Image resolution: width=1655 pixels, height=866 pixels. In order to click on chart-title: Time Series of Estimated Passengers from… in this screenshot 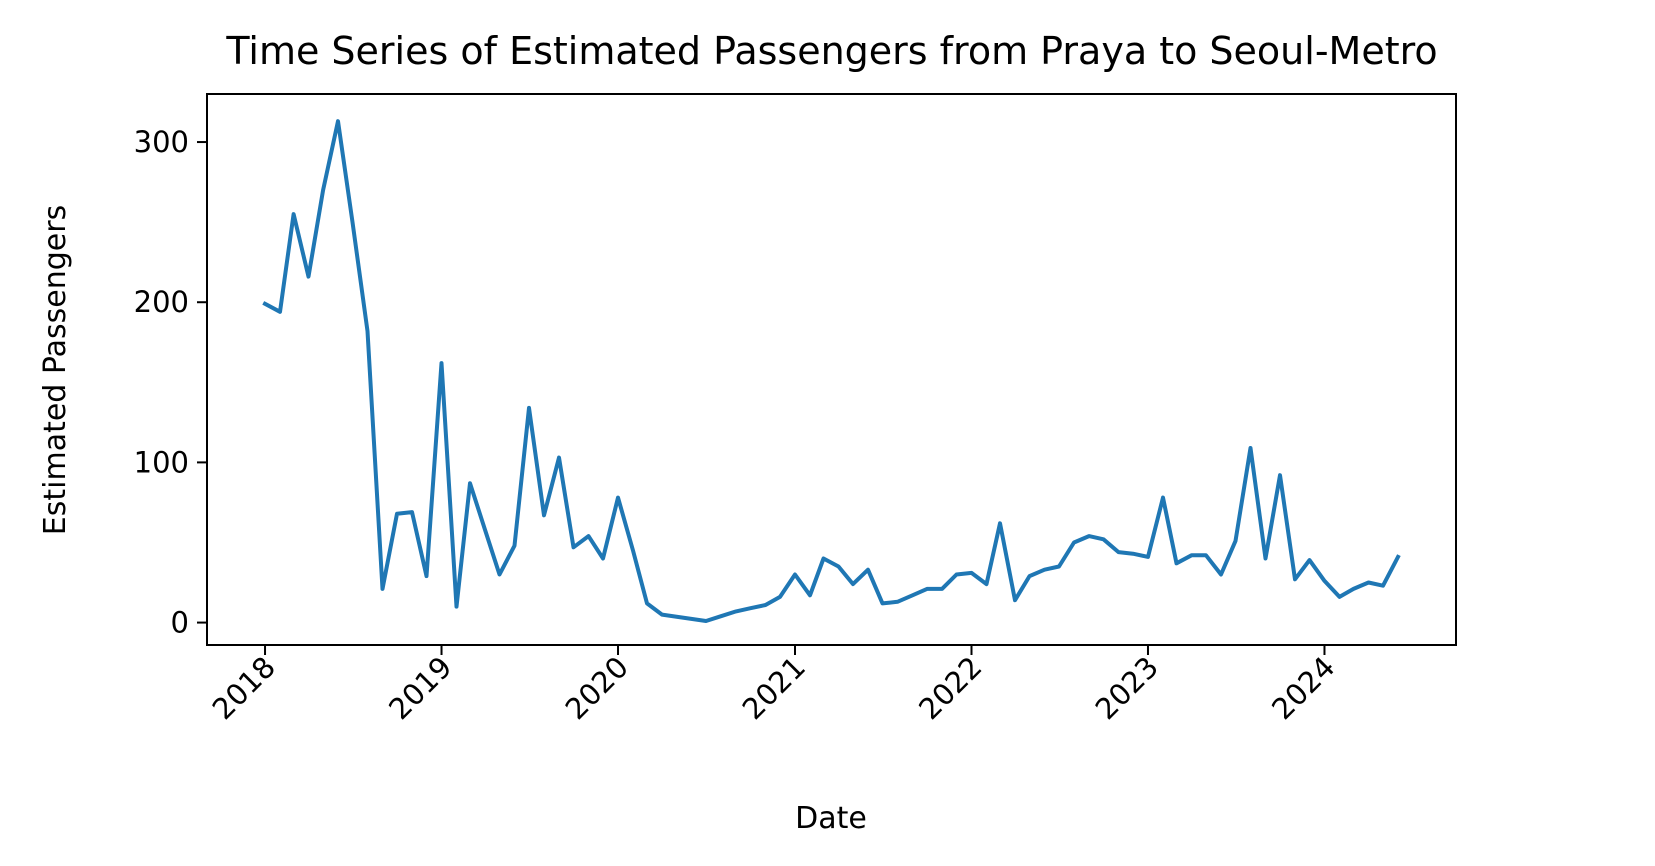, I will do `click(831, 51)`.